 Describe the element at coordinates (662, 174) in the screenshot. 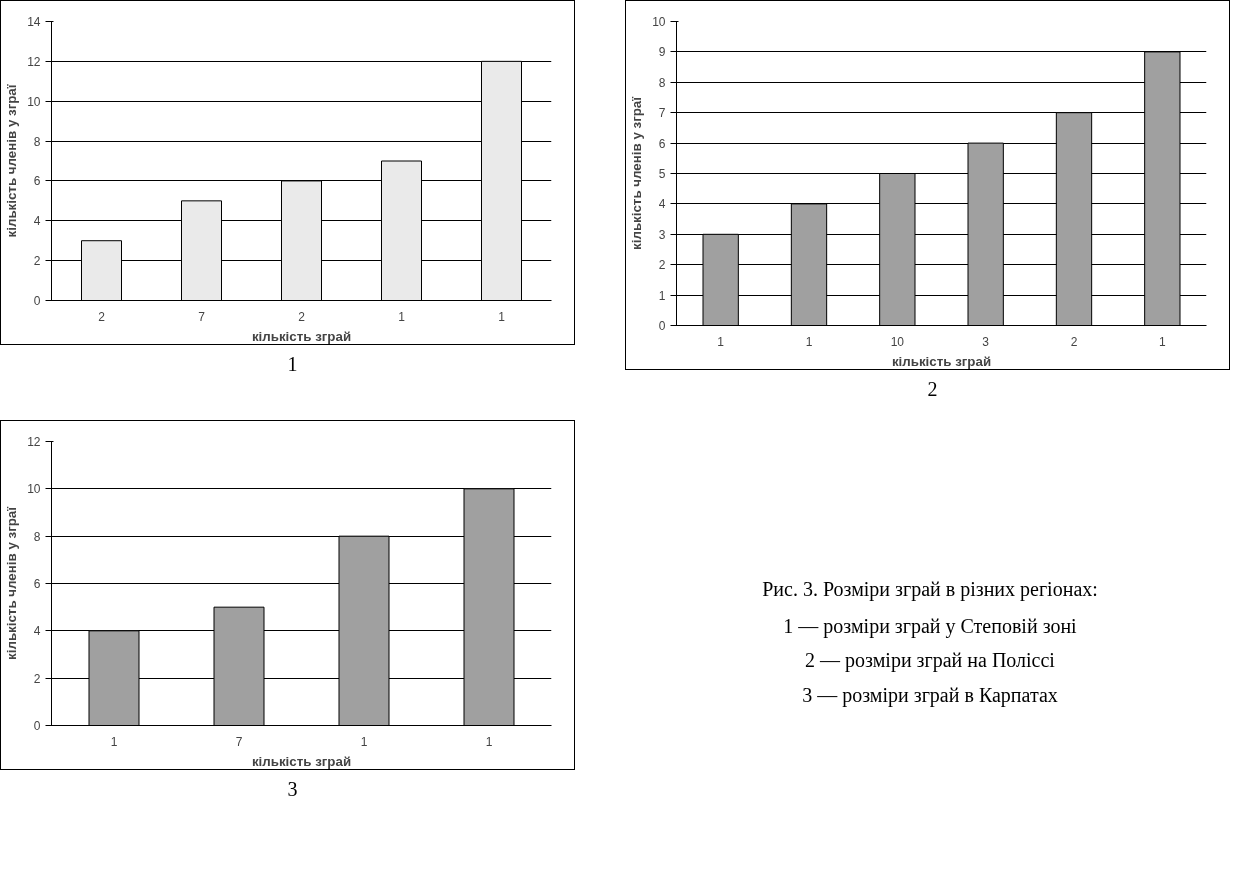

I see `y-tick-label: 5` at that location.